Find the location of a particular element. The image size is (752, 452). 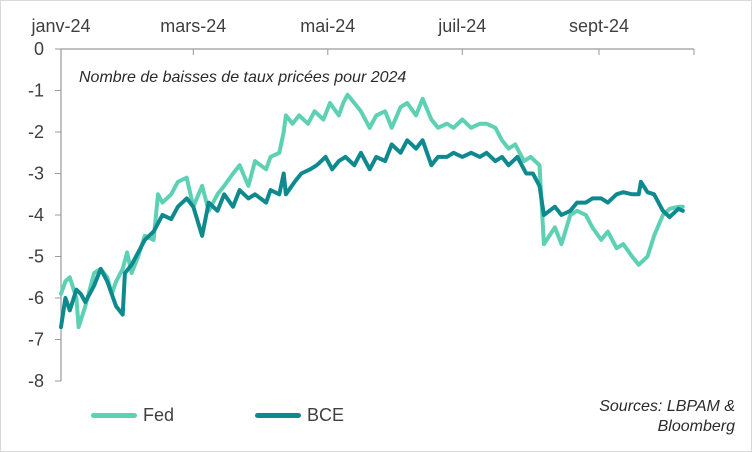

y-tick-label: 0 is located at coordinates (39, 49).